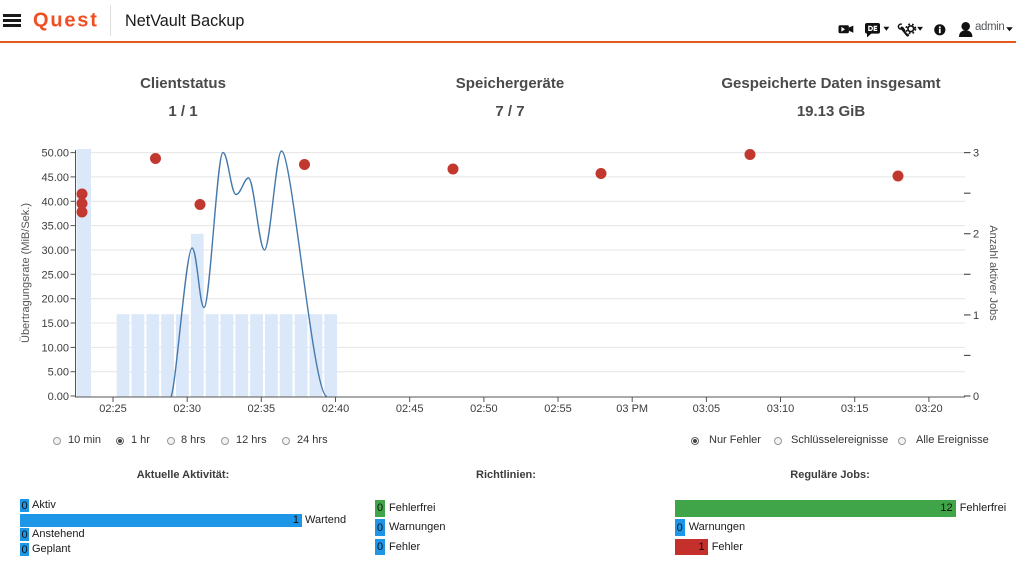  What do you see at coordinates (55, 348) in the screenshot?
I see `svg-text: 10.00` at bounding box center [55, 348].